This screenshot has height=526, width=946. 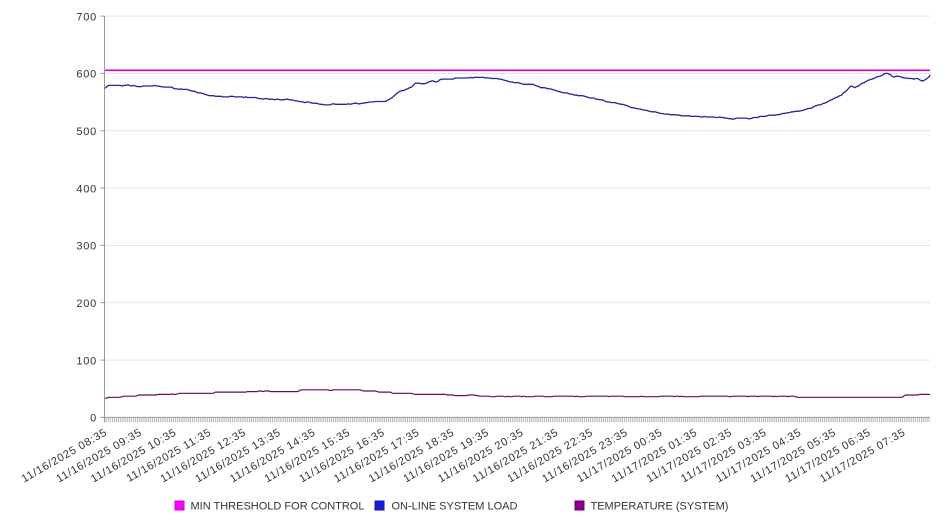 I want to click on svg-text: 400, so click(x=86, y=189).